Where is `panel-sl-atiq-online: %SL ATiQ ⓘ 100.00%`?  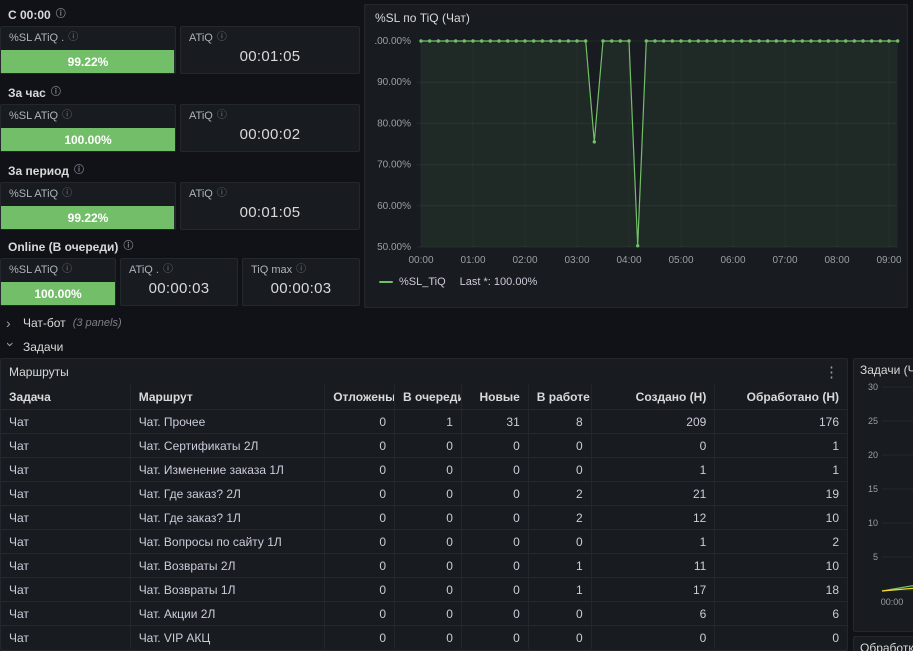 panel-sl-atiq-online: %SL ATiQ ⓘ 100.00% is located at coordinates (58, 282).